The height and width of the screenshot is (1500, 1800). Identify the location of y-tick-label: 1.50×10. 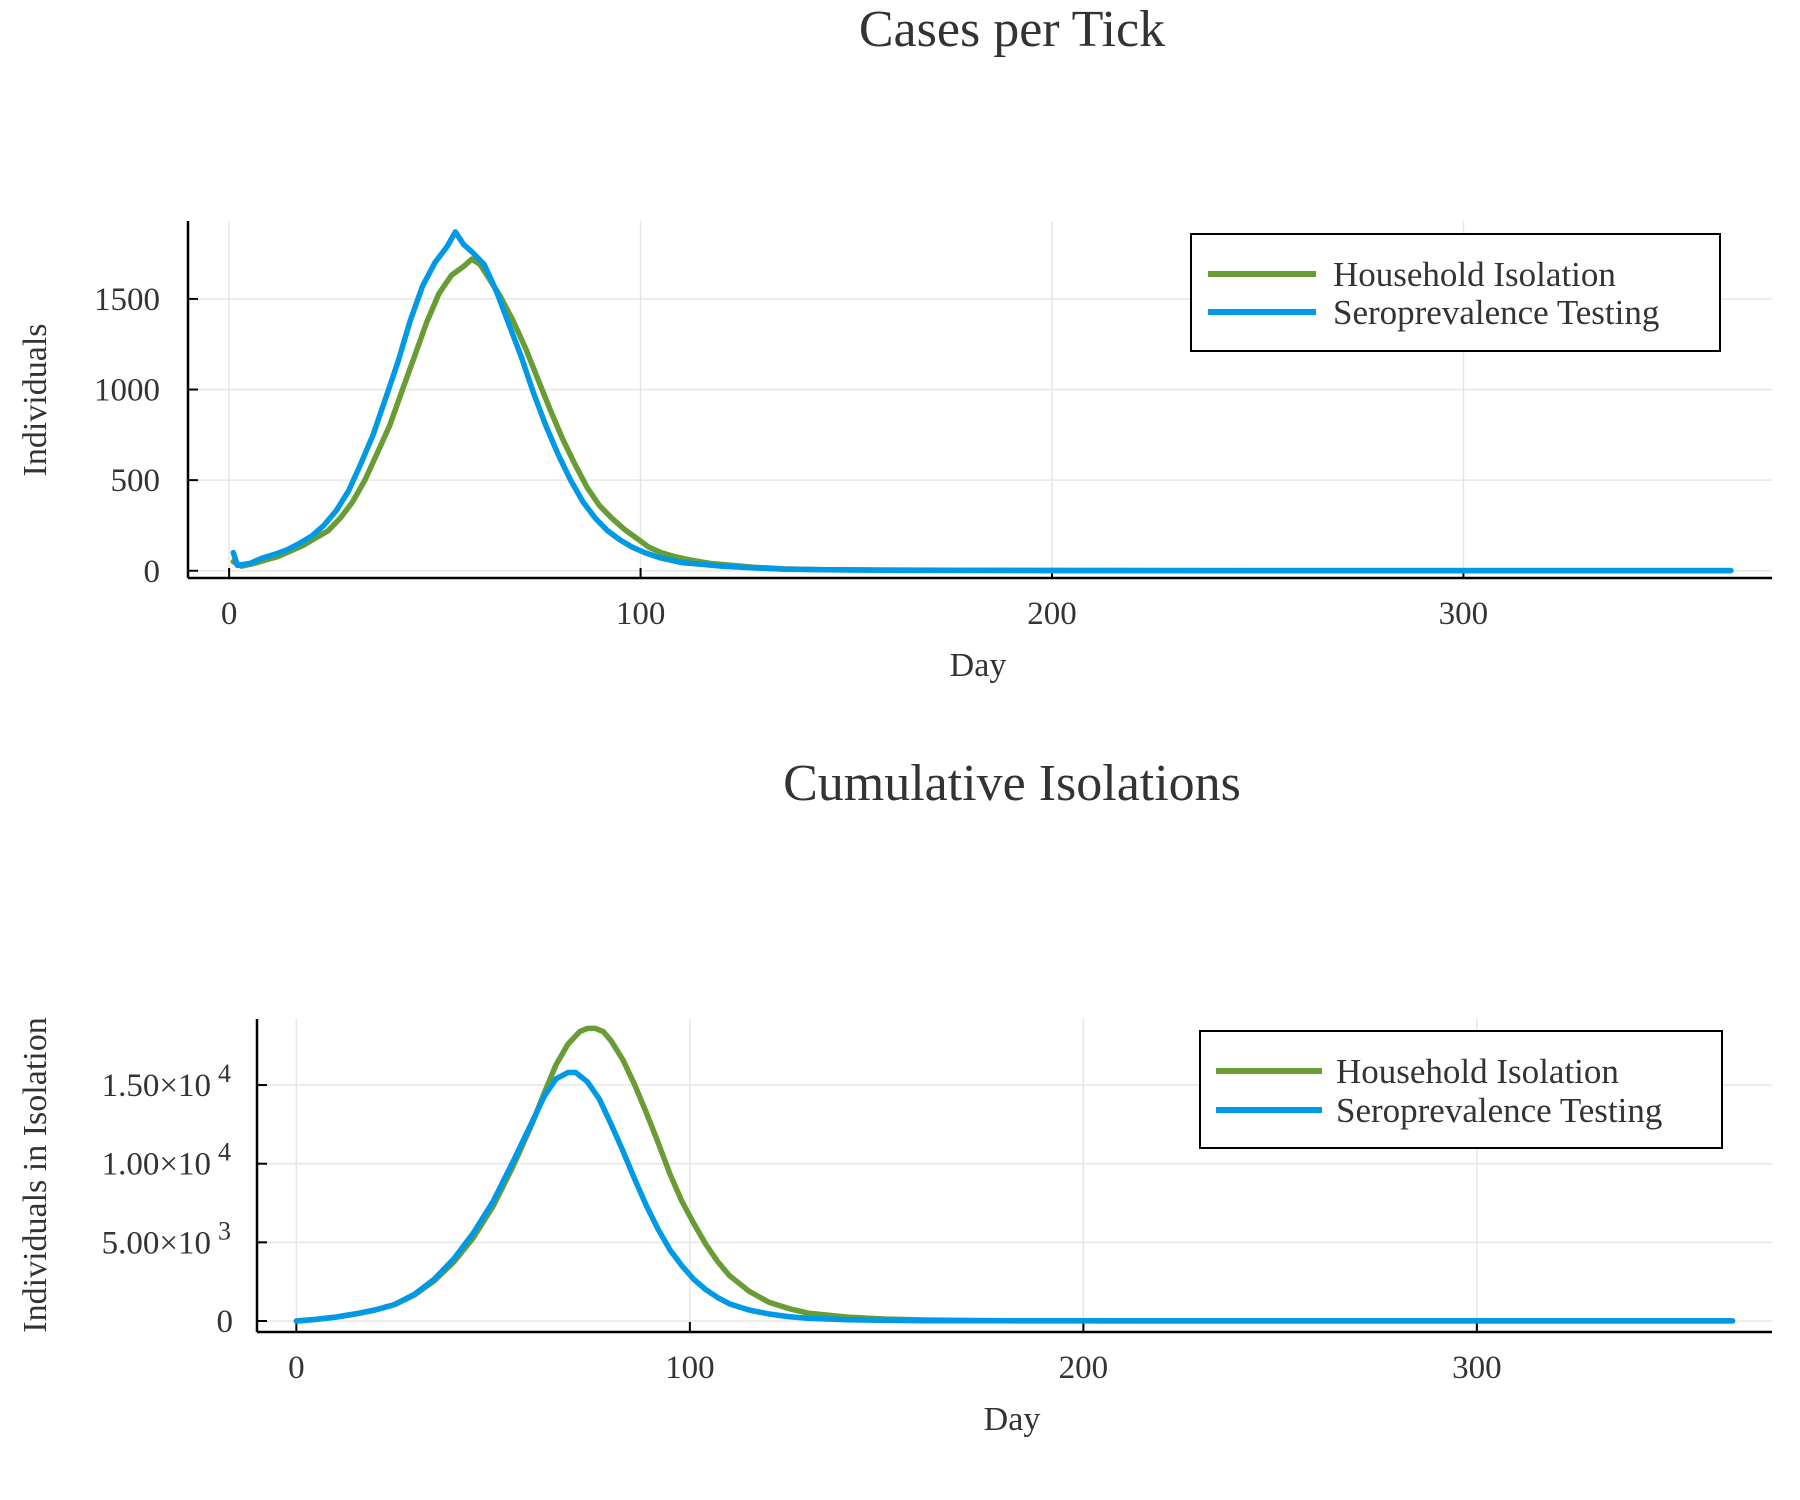
(156, 1086).